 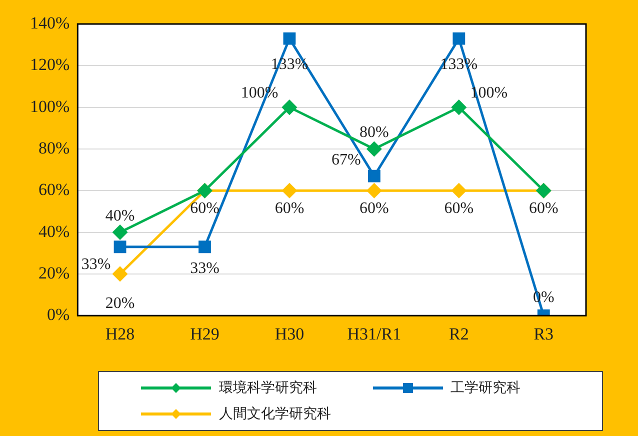 What do you see at coordinates (544, 334) in the screenshot?
I see `x-tick-label: R3` at bounding box center [544, 334].